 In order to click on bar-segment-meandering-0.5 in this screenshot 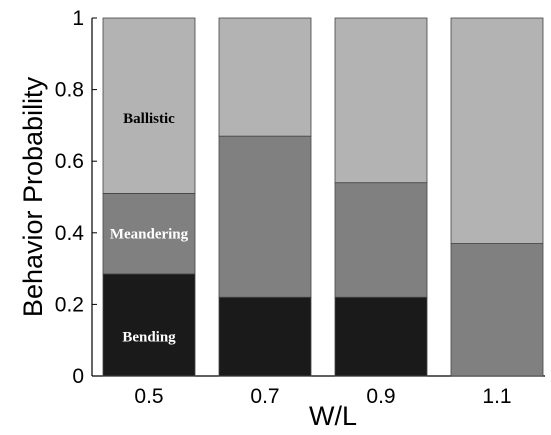, I will do `click(149, 234)`.